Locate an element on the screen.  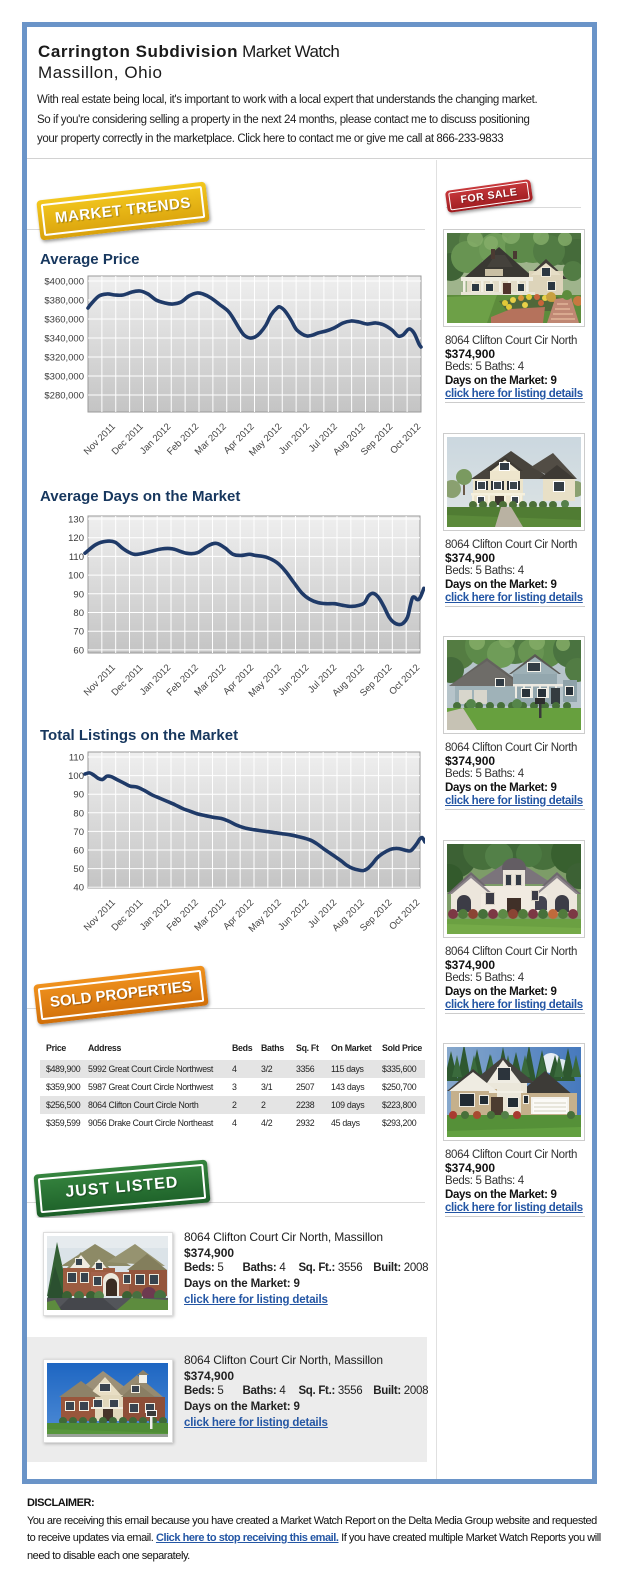
svg-text: $380,000 is located at coordinates (64, 301).